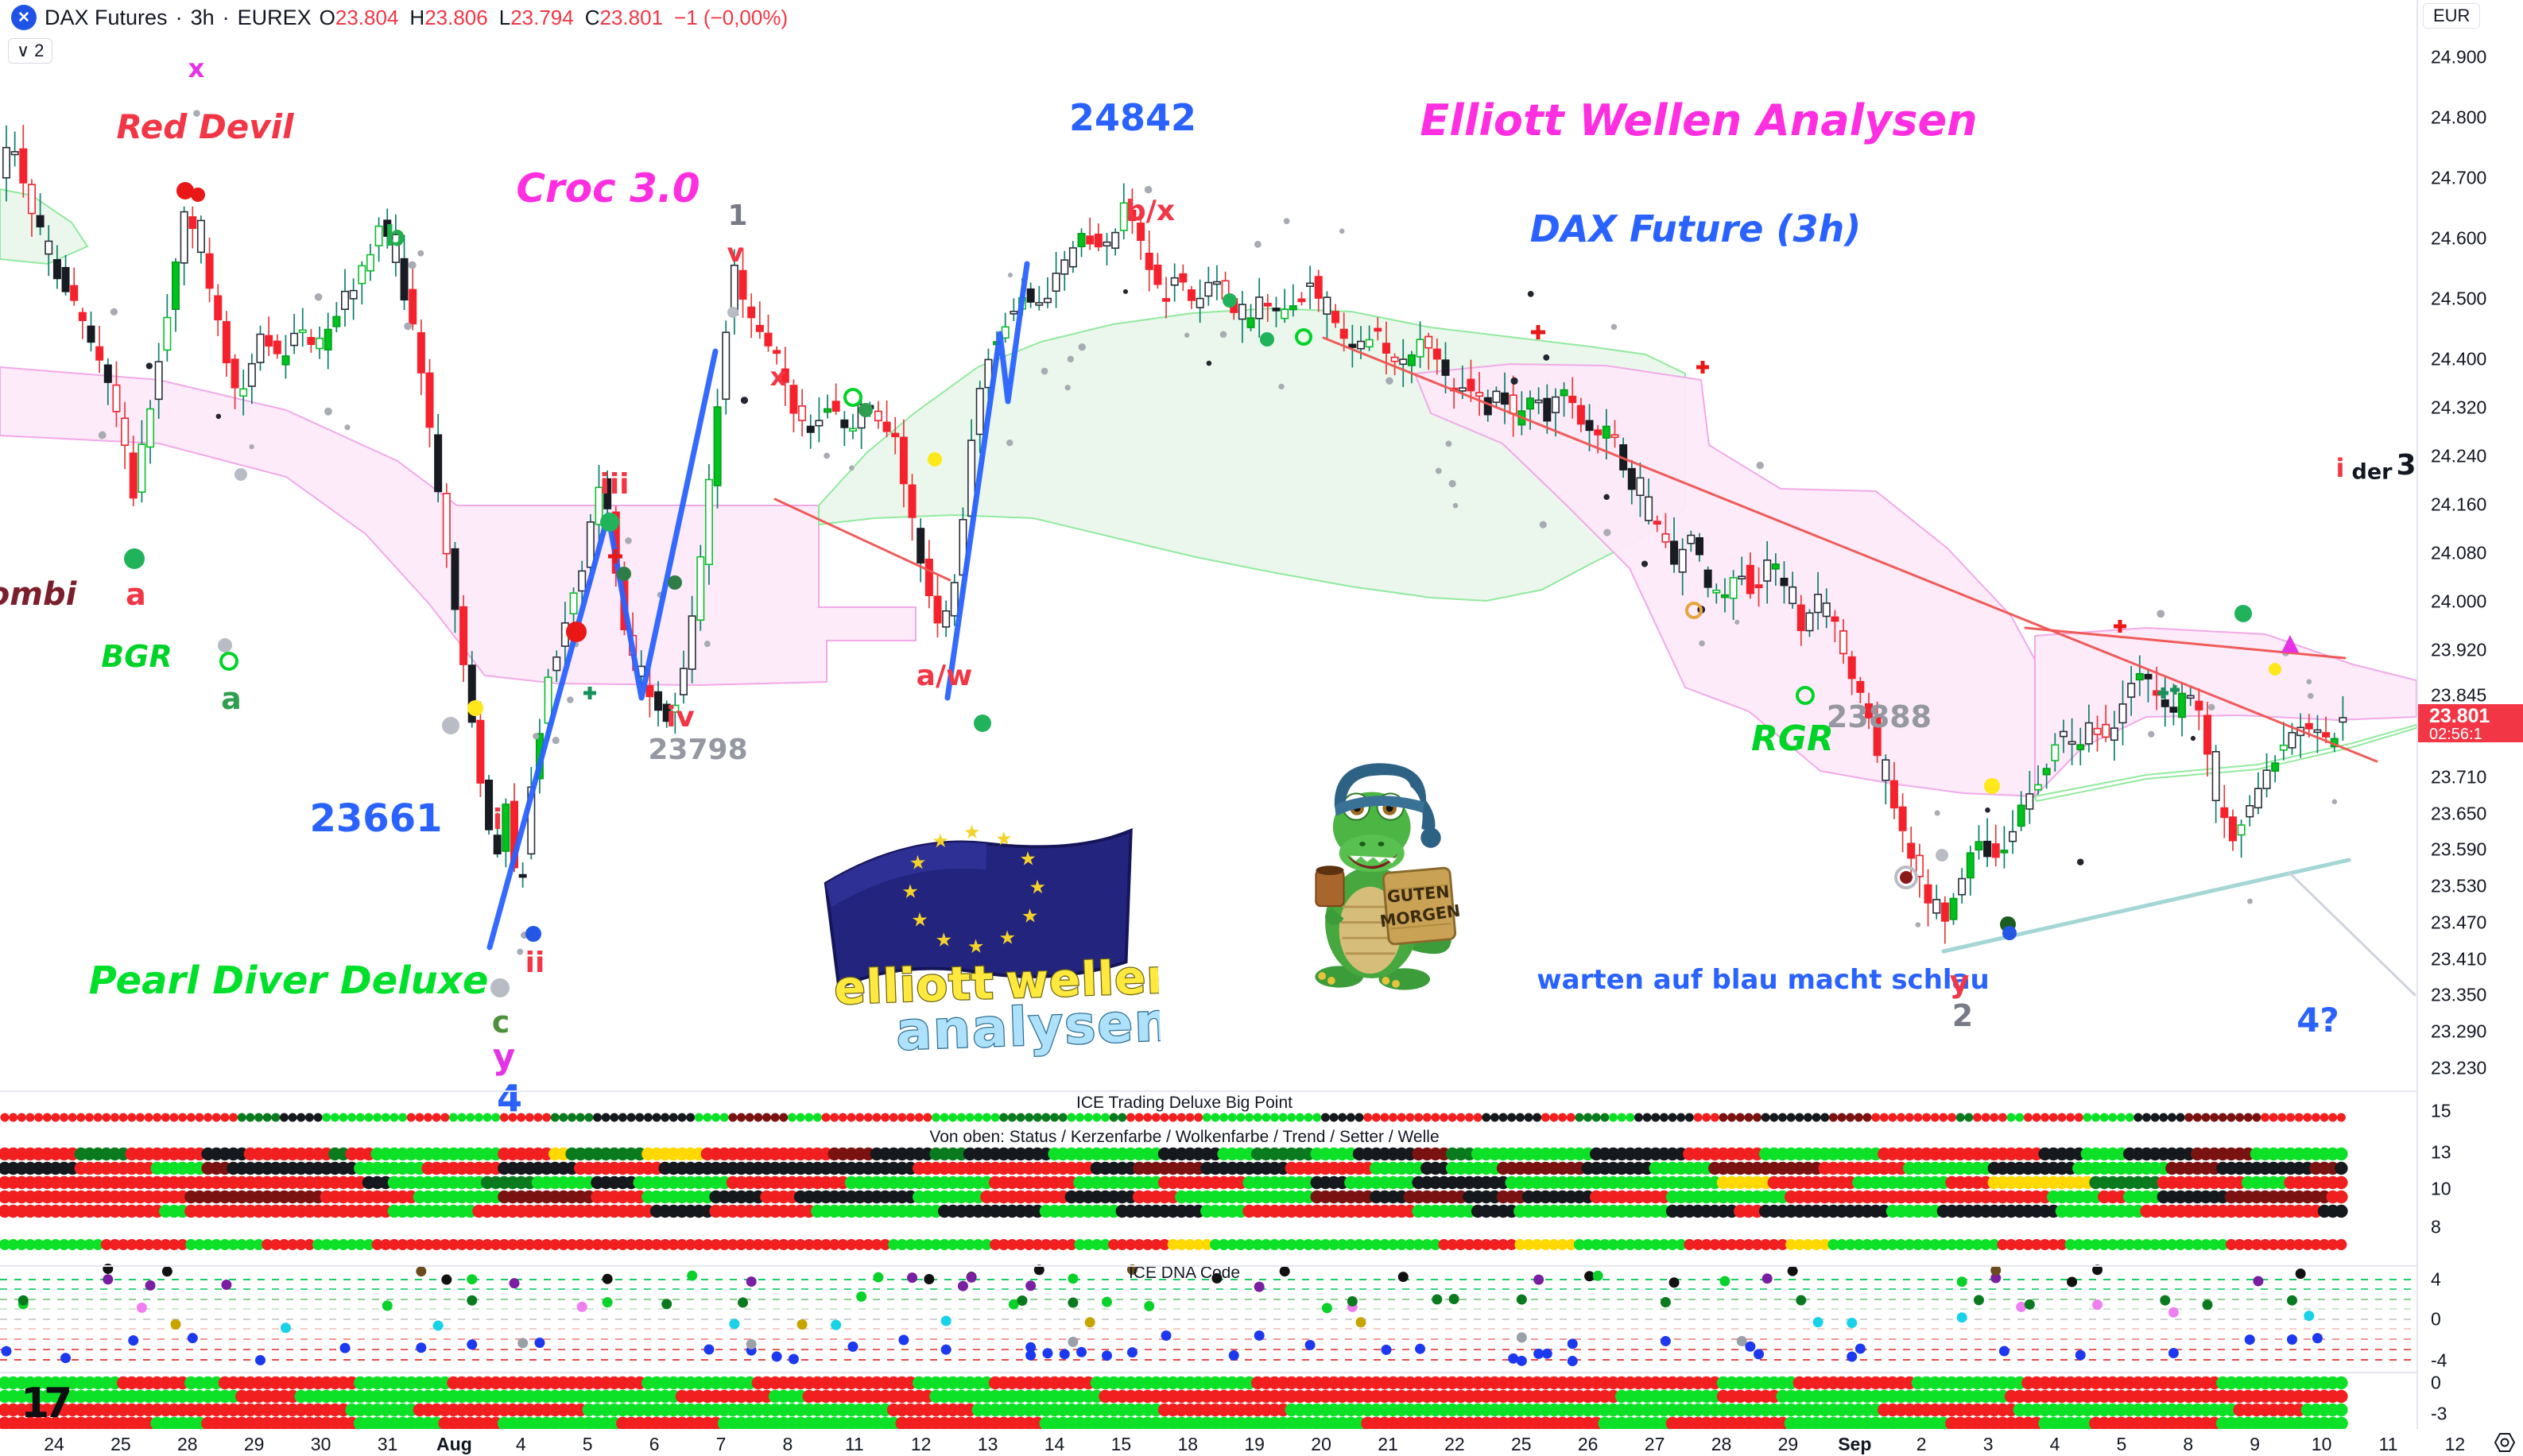 Image resolution: width=2523 pixels, height=1456 pixels. What do you see at coordinates (106, 17) in the screenshot?
I see `symbol-name: DAX Futures` at bounding box center [106, 17].